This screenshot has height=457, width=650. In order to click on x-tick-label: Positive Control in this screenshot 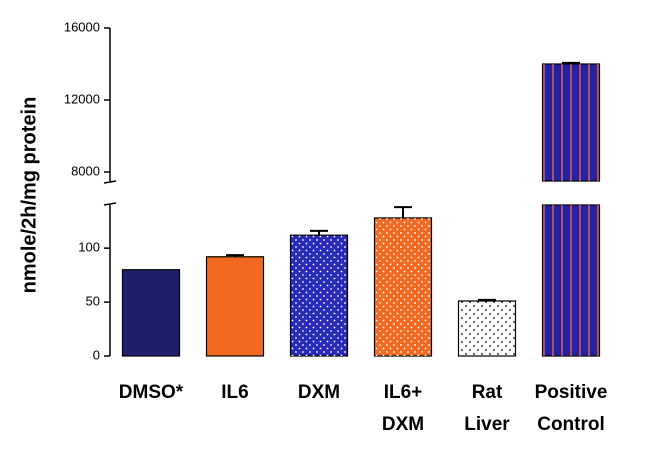, I will do `click(571, 408)`.